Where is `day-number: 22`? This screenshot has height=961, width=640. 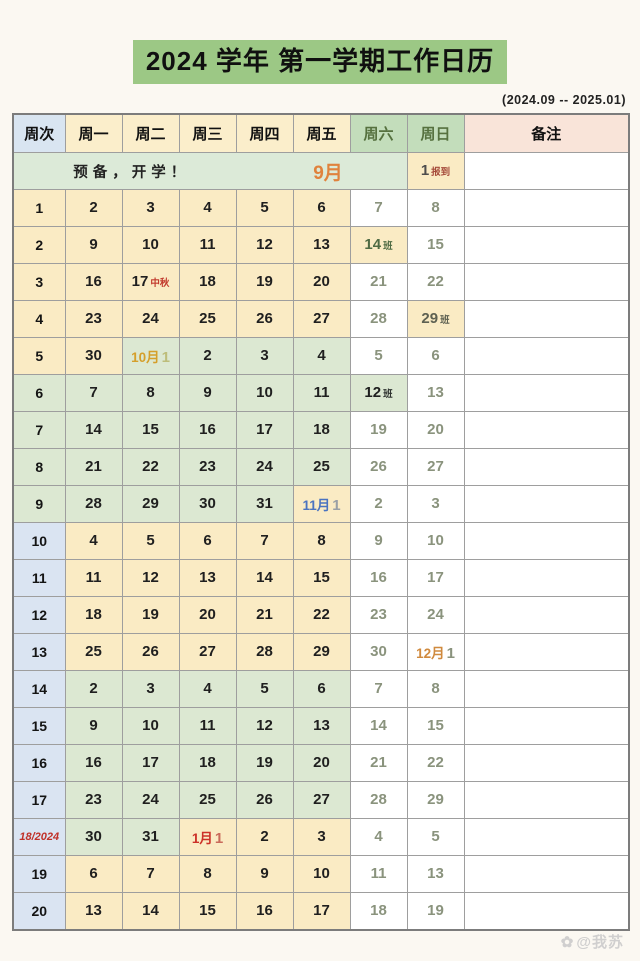 day-number: 22 is located at coordinates (435, 763).